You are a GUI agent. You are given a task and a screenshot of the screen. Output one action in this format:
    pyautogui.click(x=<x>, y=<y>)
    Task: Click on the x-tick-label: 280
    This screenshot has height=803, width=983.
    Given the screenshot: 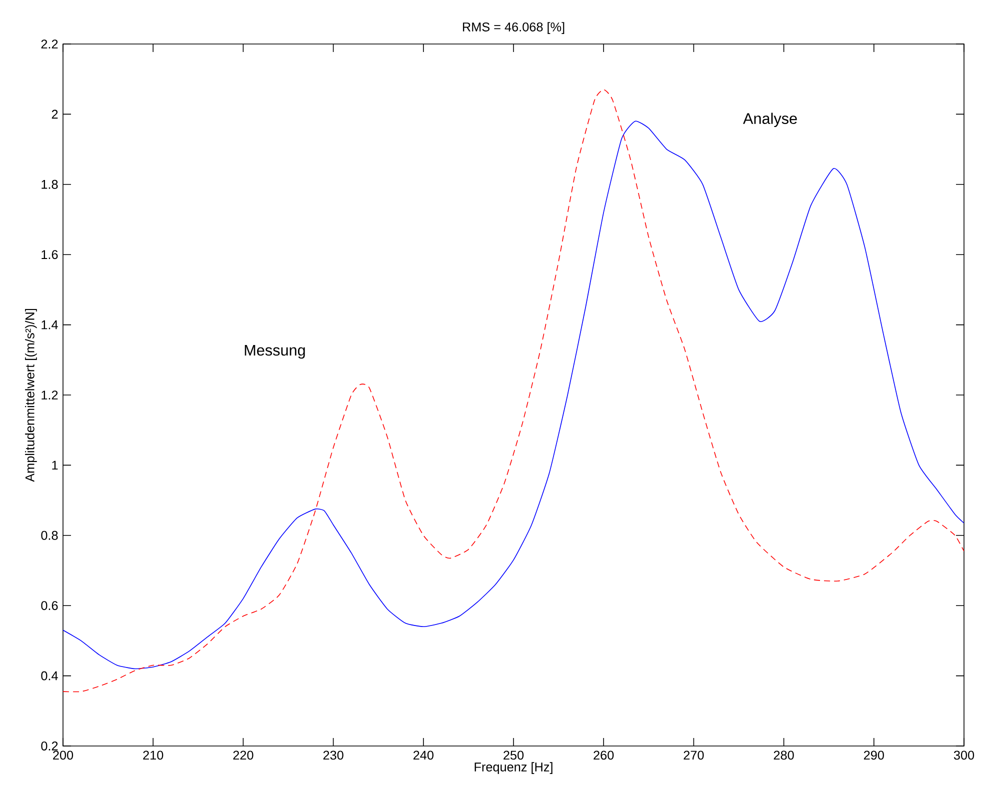 What is the action you would take?
    pyautogui.click(x=784, y=755)
    